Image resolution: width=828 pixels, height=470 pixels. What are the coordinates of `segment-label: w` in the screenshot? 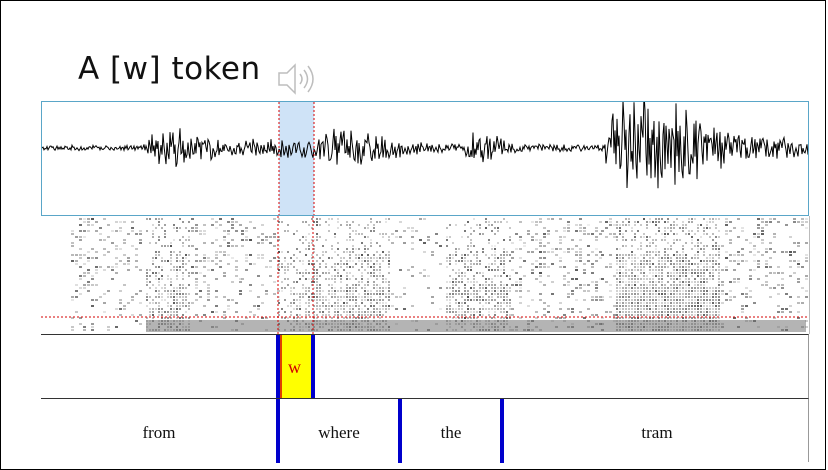 It's located at (294, 367).